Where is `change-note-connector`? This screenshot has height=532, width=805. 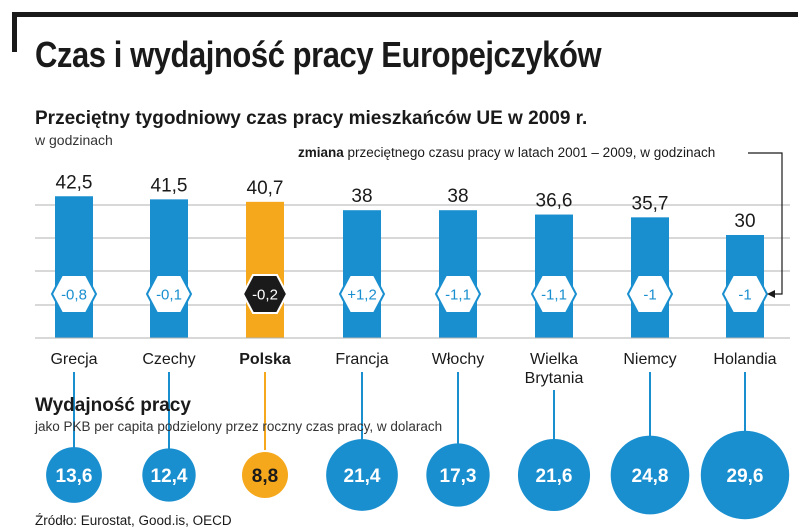
change-note-connector is located at coordinates (765, 223).